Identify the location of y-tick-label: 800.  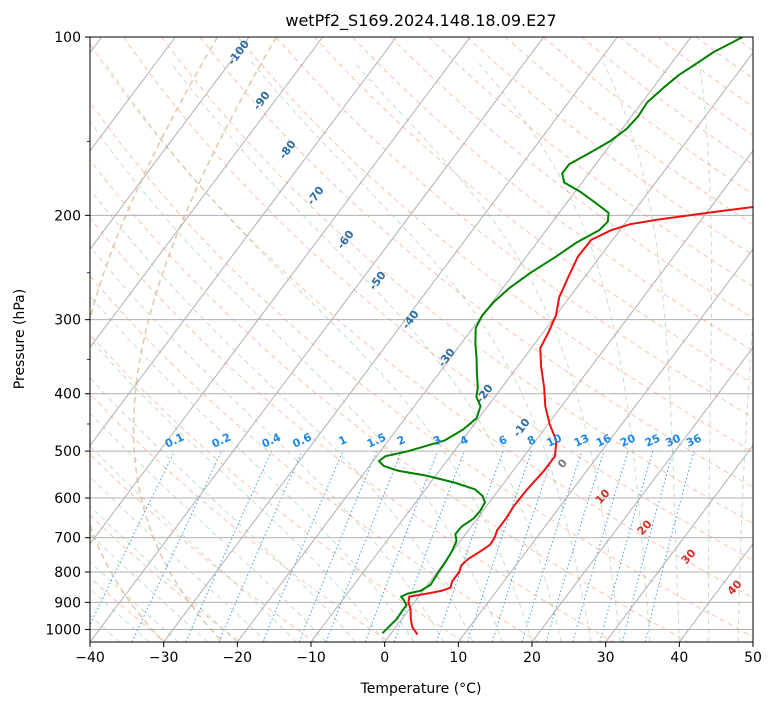
(67, 573).